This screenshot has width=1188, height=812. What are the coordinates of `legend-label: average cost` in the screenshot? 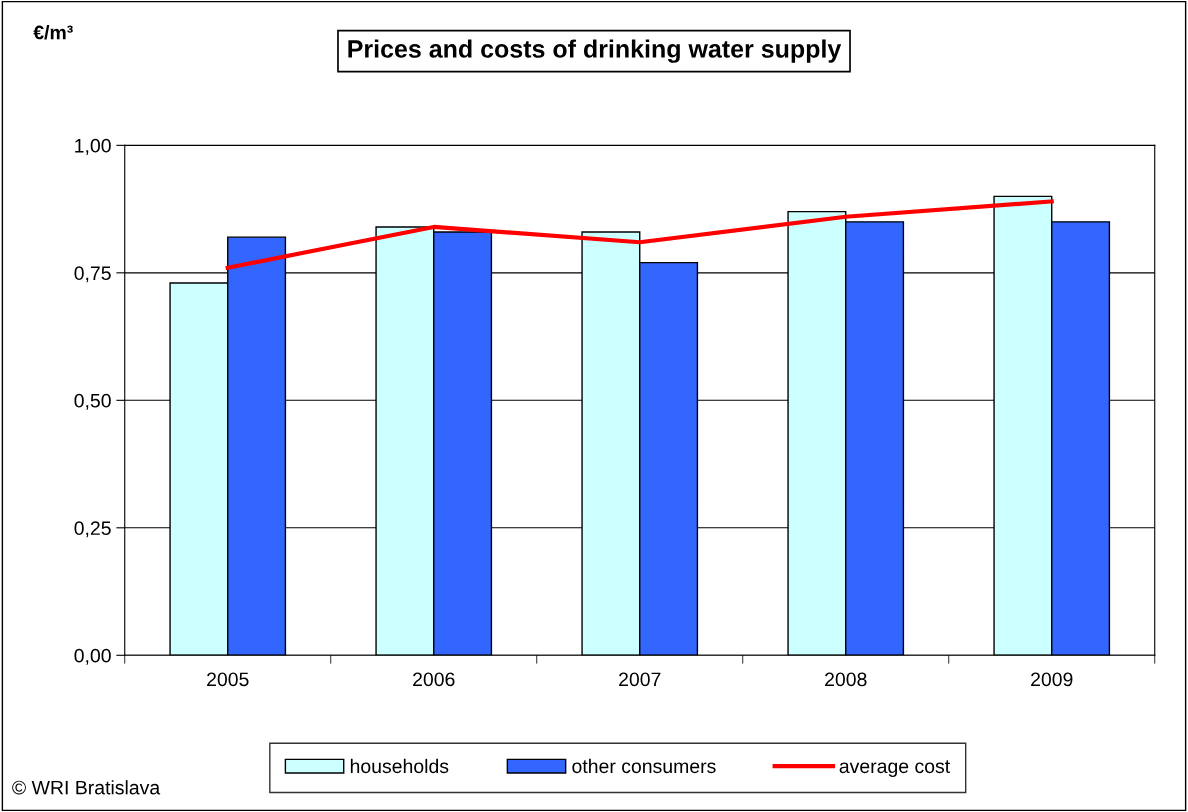 It's located at (894, 768).